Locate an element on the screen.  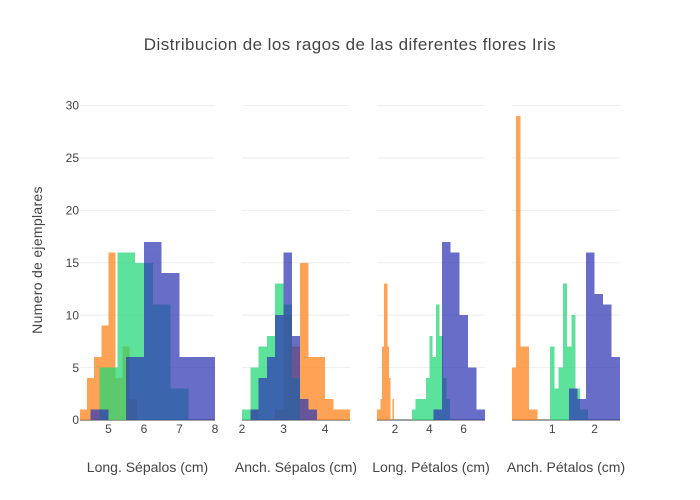
svg-text: 30 is located at coordinates (73, 106).